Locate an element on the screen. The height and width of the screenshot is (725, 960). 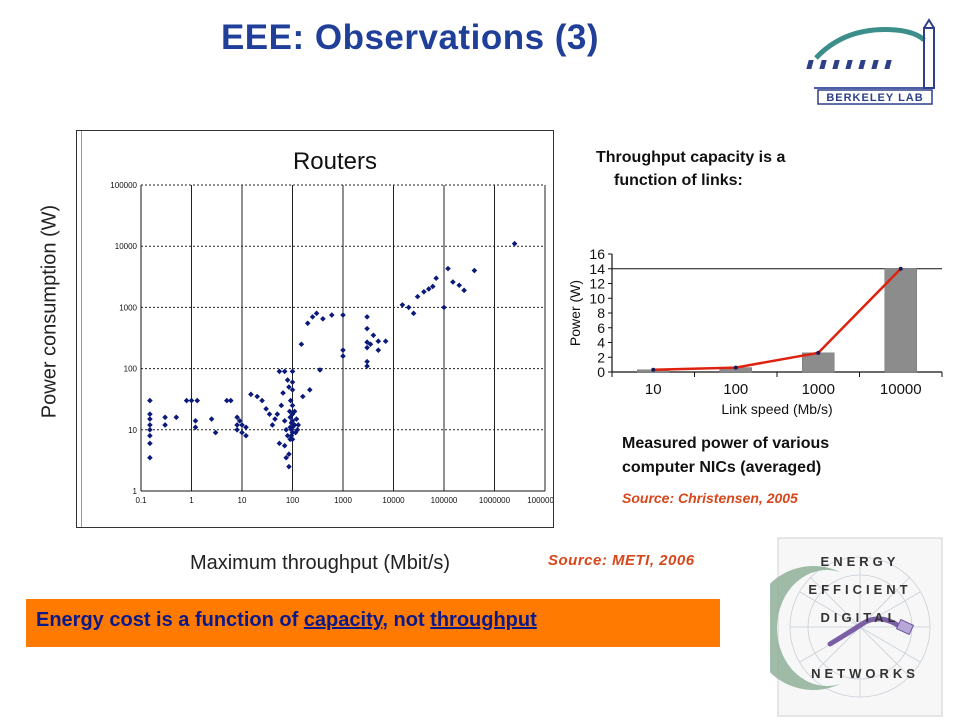
x-tick-label: 100000 is located at coordinates (444, 500).